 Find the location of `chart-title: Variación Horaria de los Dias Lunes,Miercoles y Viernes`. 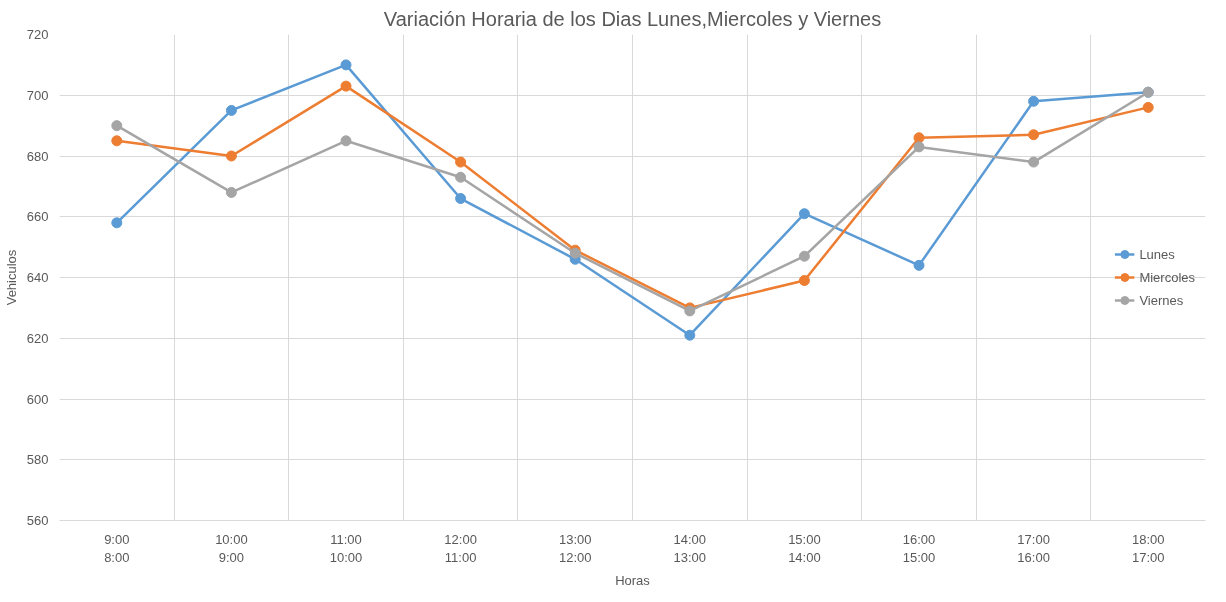

chart-title: Variación Horaria de los Dias Lunes,Miercoles y Viernes is located at coordinates (632, 18).